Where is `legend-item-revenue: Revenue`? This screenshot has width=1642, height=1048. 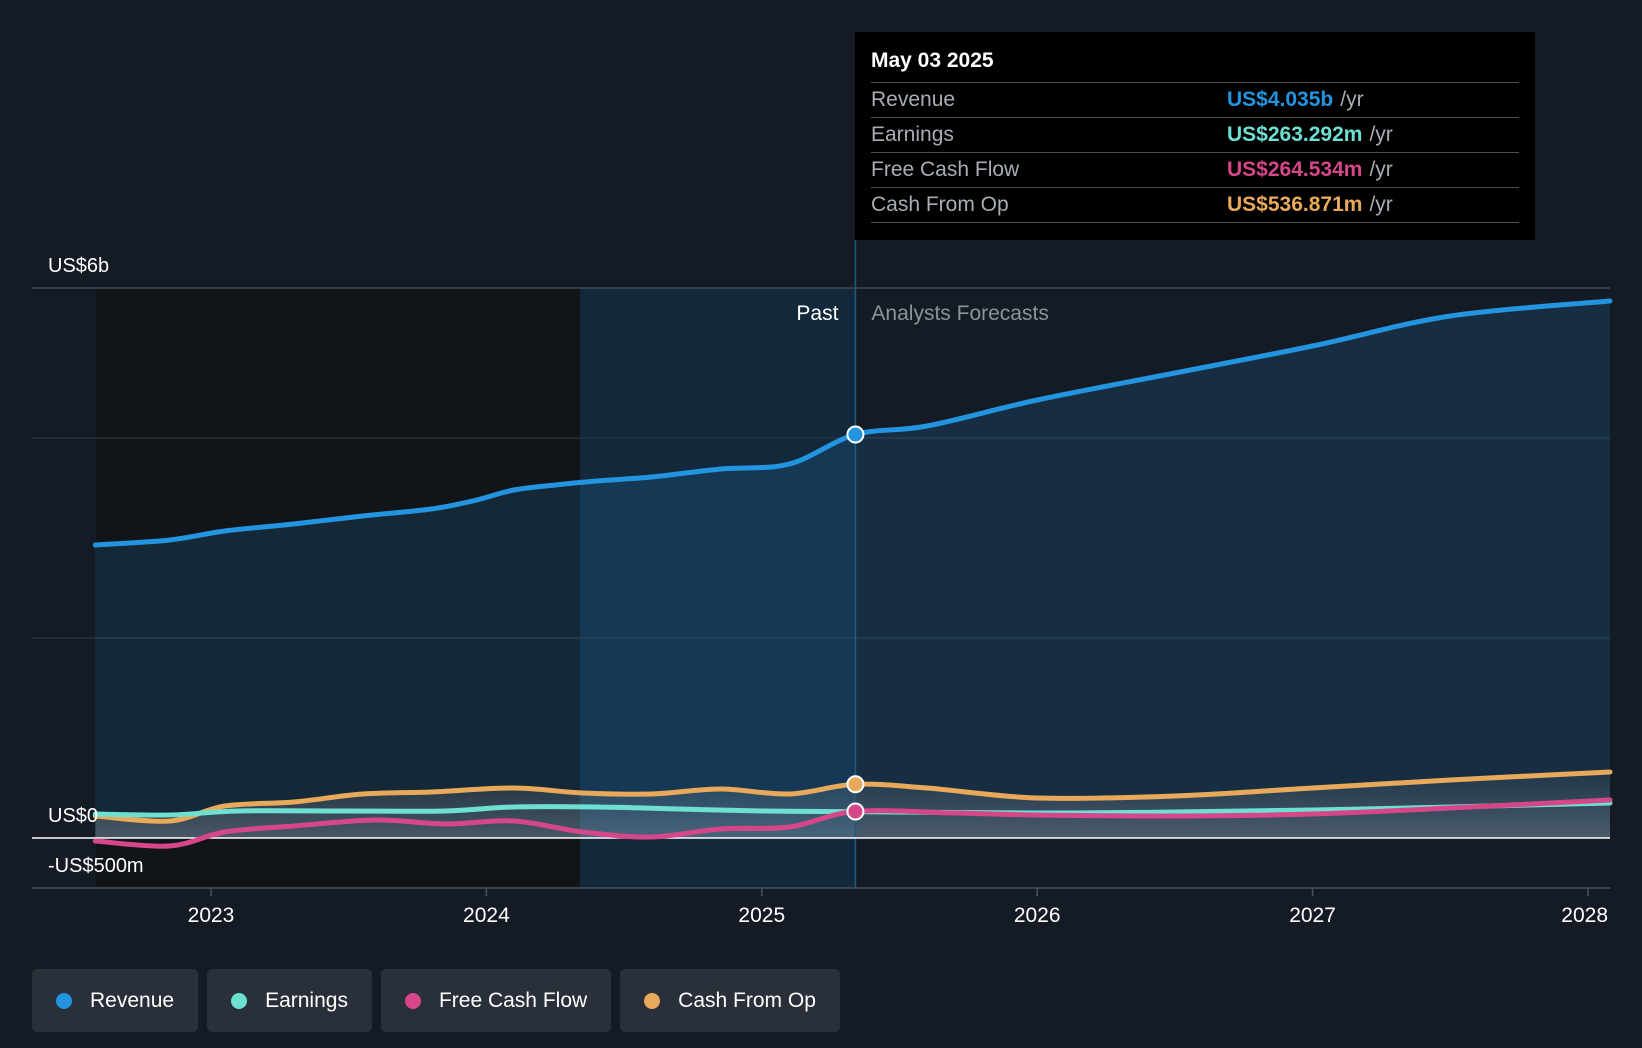
legend-item-revenue: Revenue is located at coordinates (115, 1000).